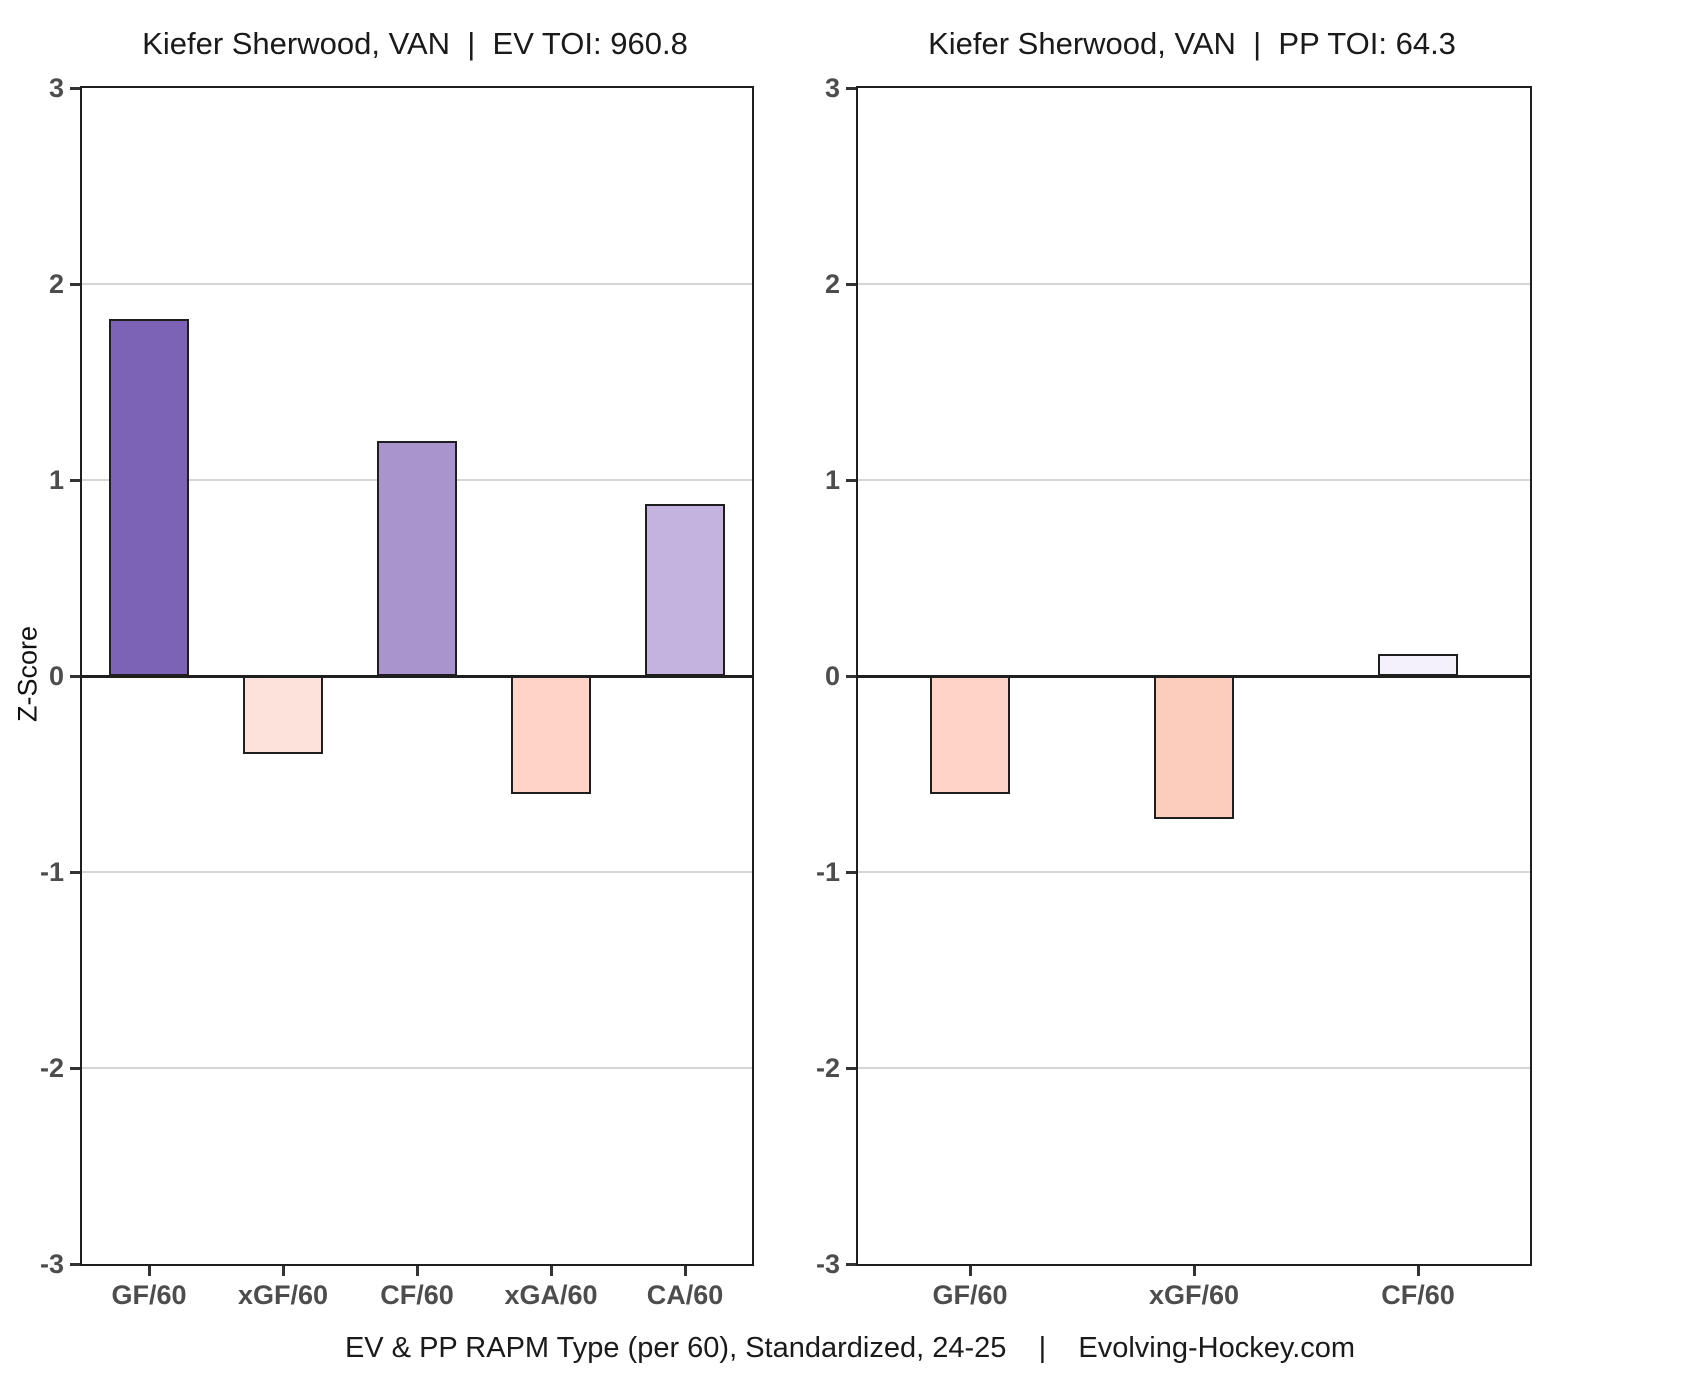  I want to click on pp-x-tick-label-gf-60: GF/60, so click(970, 1295).